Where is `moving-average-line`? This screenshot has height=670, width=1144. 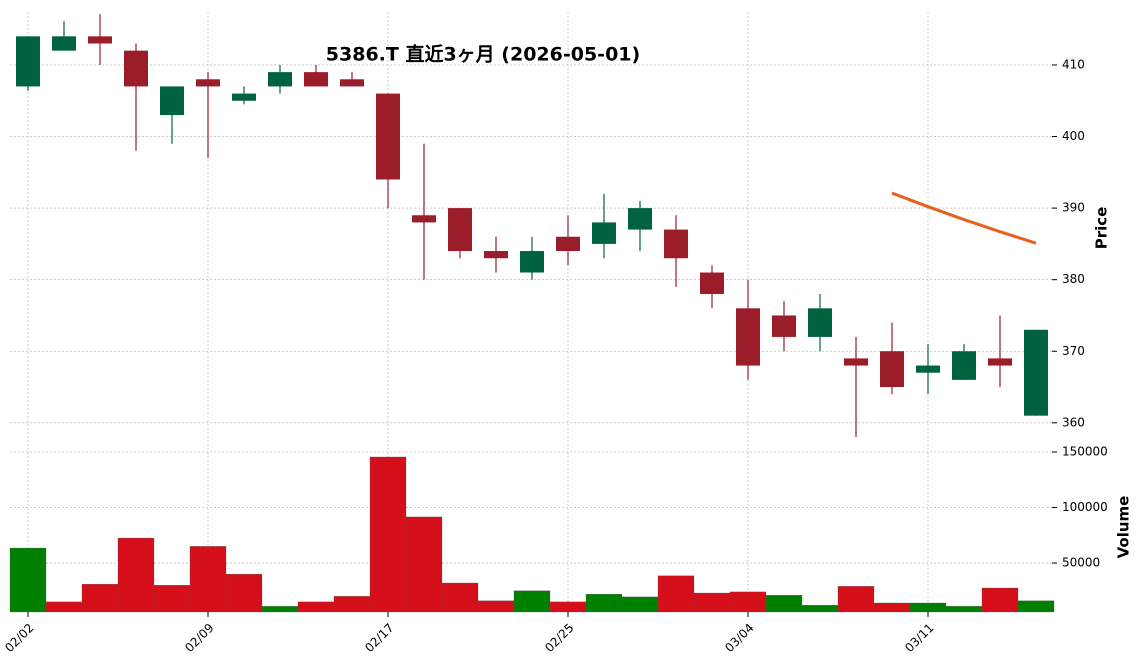
moving-average-line is located at coordinates (964, 218).